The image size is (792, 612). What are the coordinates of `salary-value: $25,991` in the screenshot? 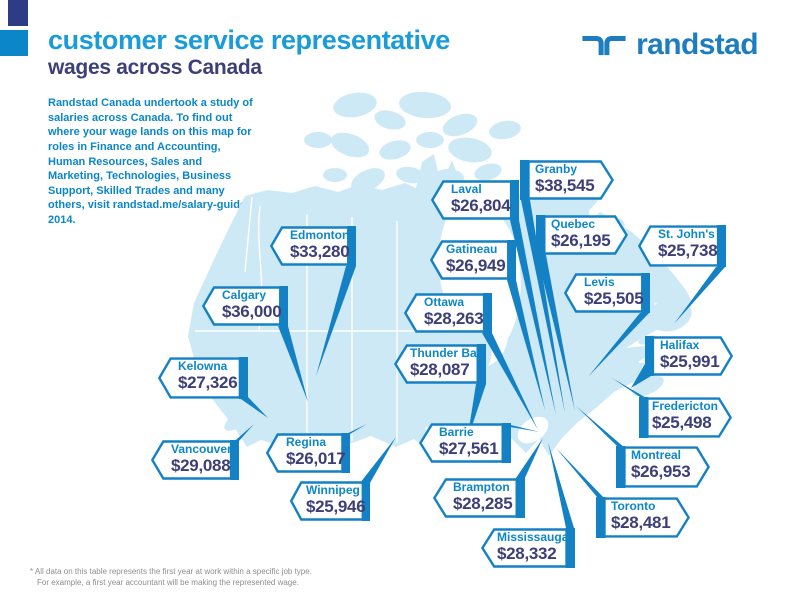 It's located at (690, 361).